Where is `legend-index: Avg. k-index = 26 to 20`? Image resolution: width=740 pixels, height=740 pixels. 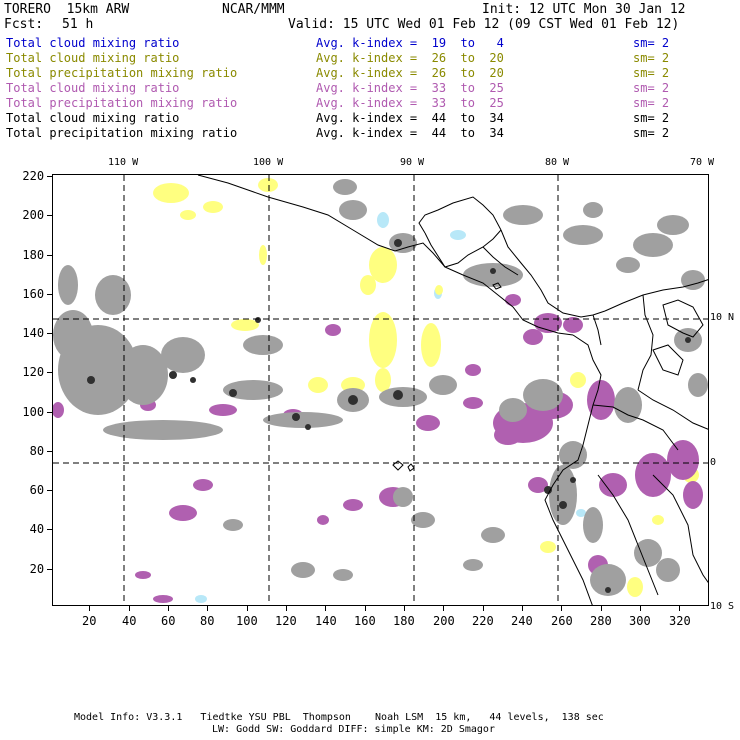 legend-index: Avg. k-index = 26 to 20 is located at coordinates (410, 58).